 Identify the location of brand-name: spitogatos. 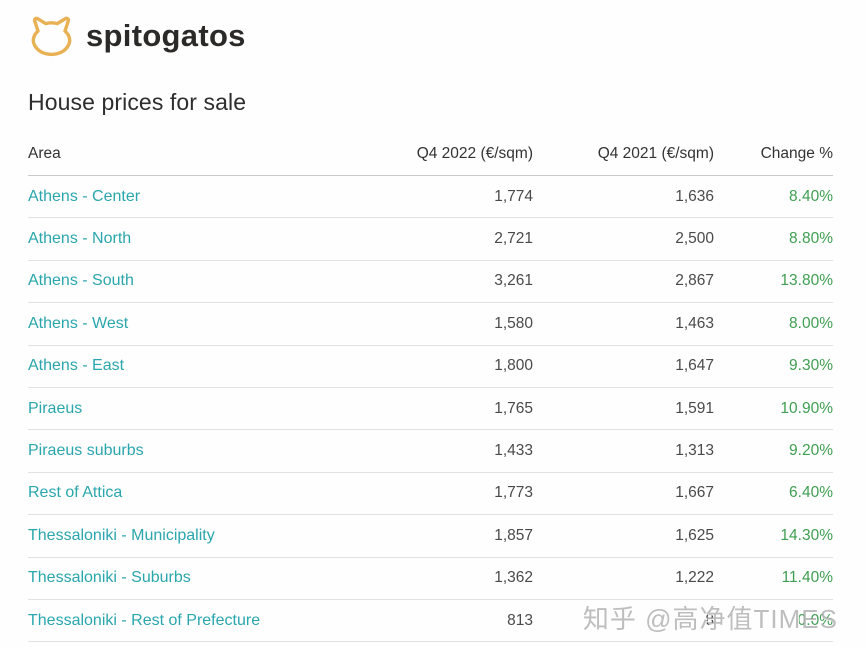
(166, 35).